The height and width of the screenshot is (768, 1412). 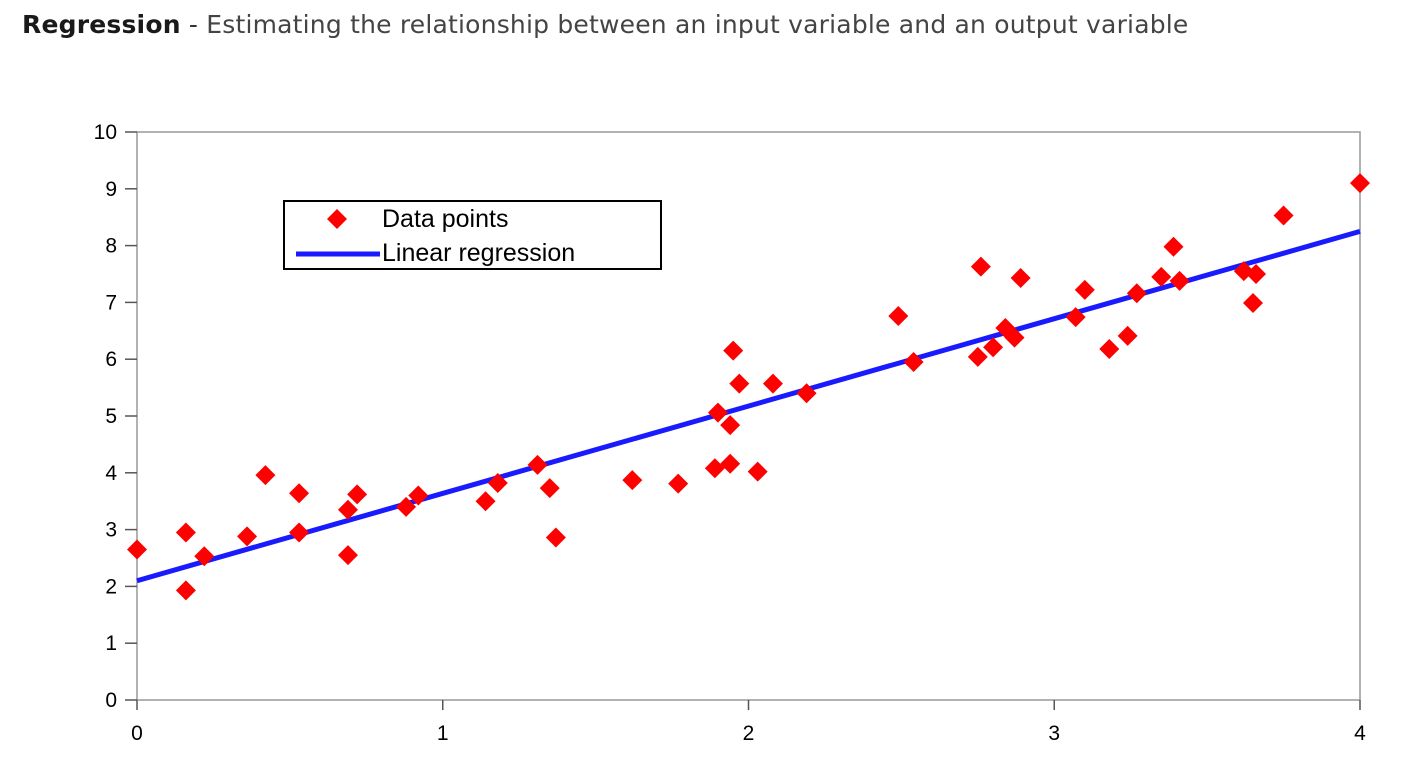 I want to click on legend-label-linear-regression: Linear regression, so click(x=478, y=253).